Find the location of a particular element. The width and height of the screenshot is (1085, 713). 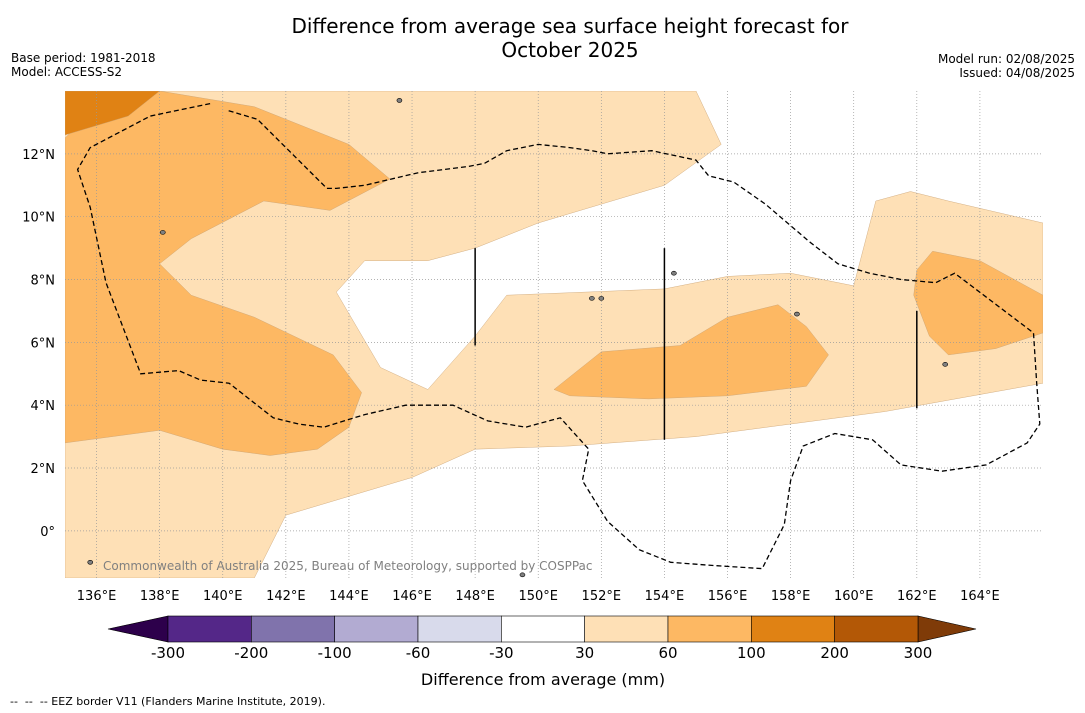

y-tick-label: 4°N is located at coordinates (43, 406).